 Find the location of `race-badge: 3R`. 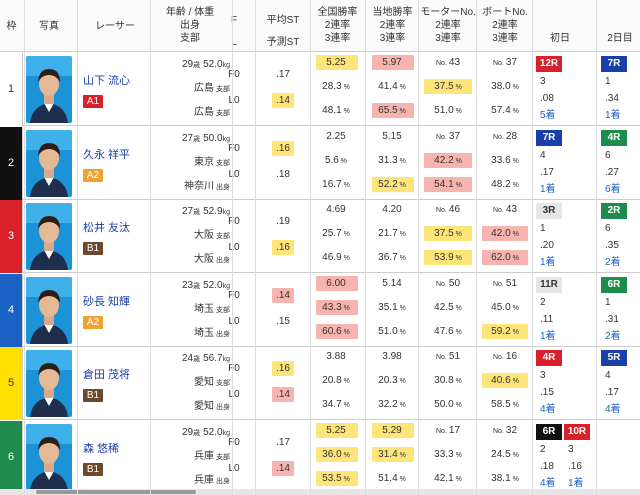

race-badge: 3R is located at coordinates (549, 211).